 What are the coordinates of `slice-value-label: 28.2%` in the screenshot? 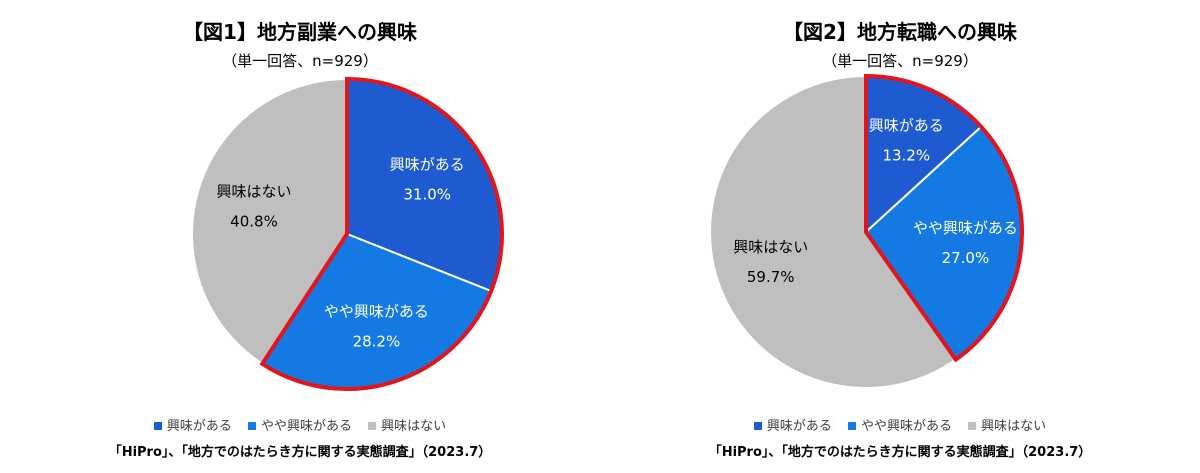 It's located at (377, 341).